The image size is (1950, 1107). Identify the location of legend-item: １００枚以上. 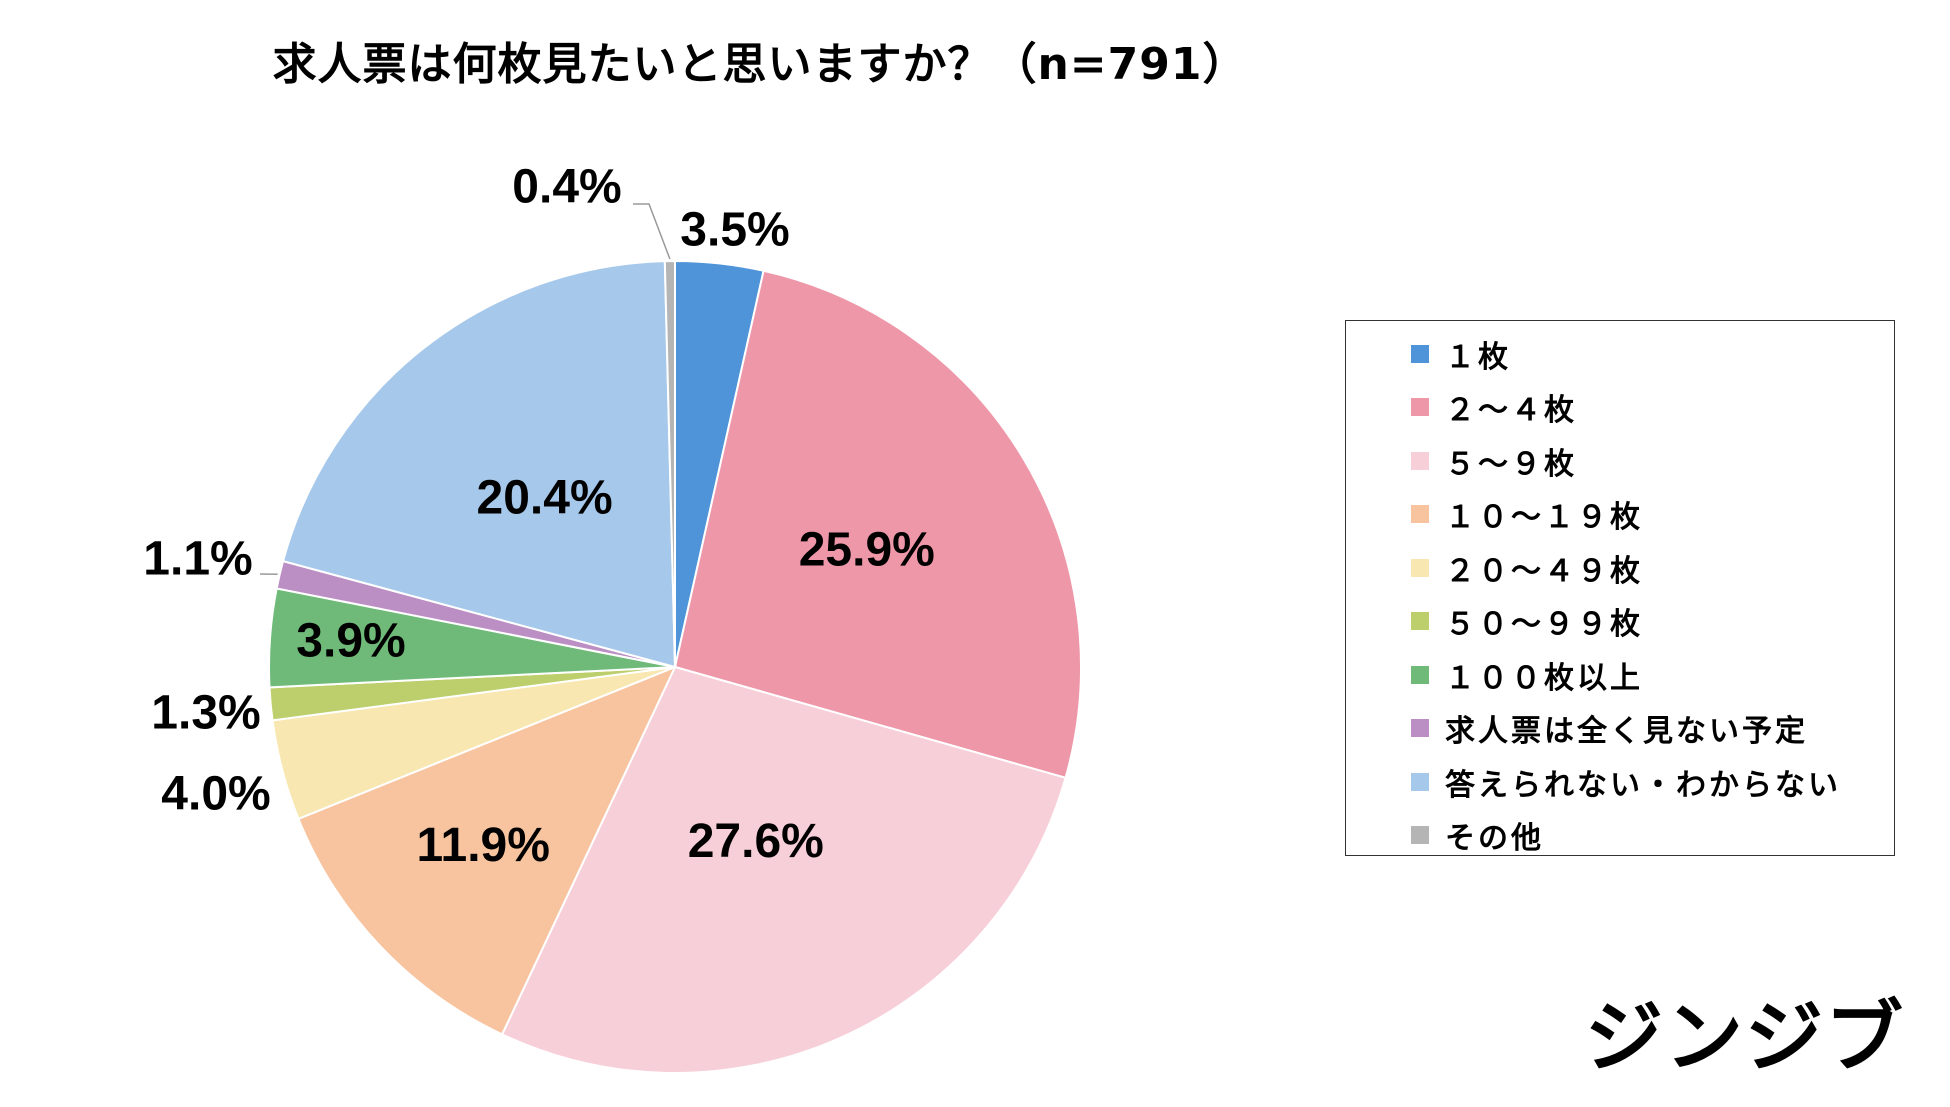
(1620, 675).